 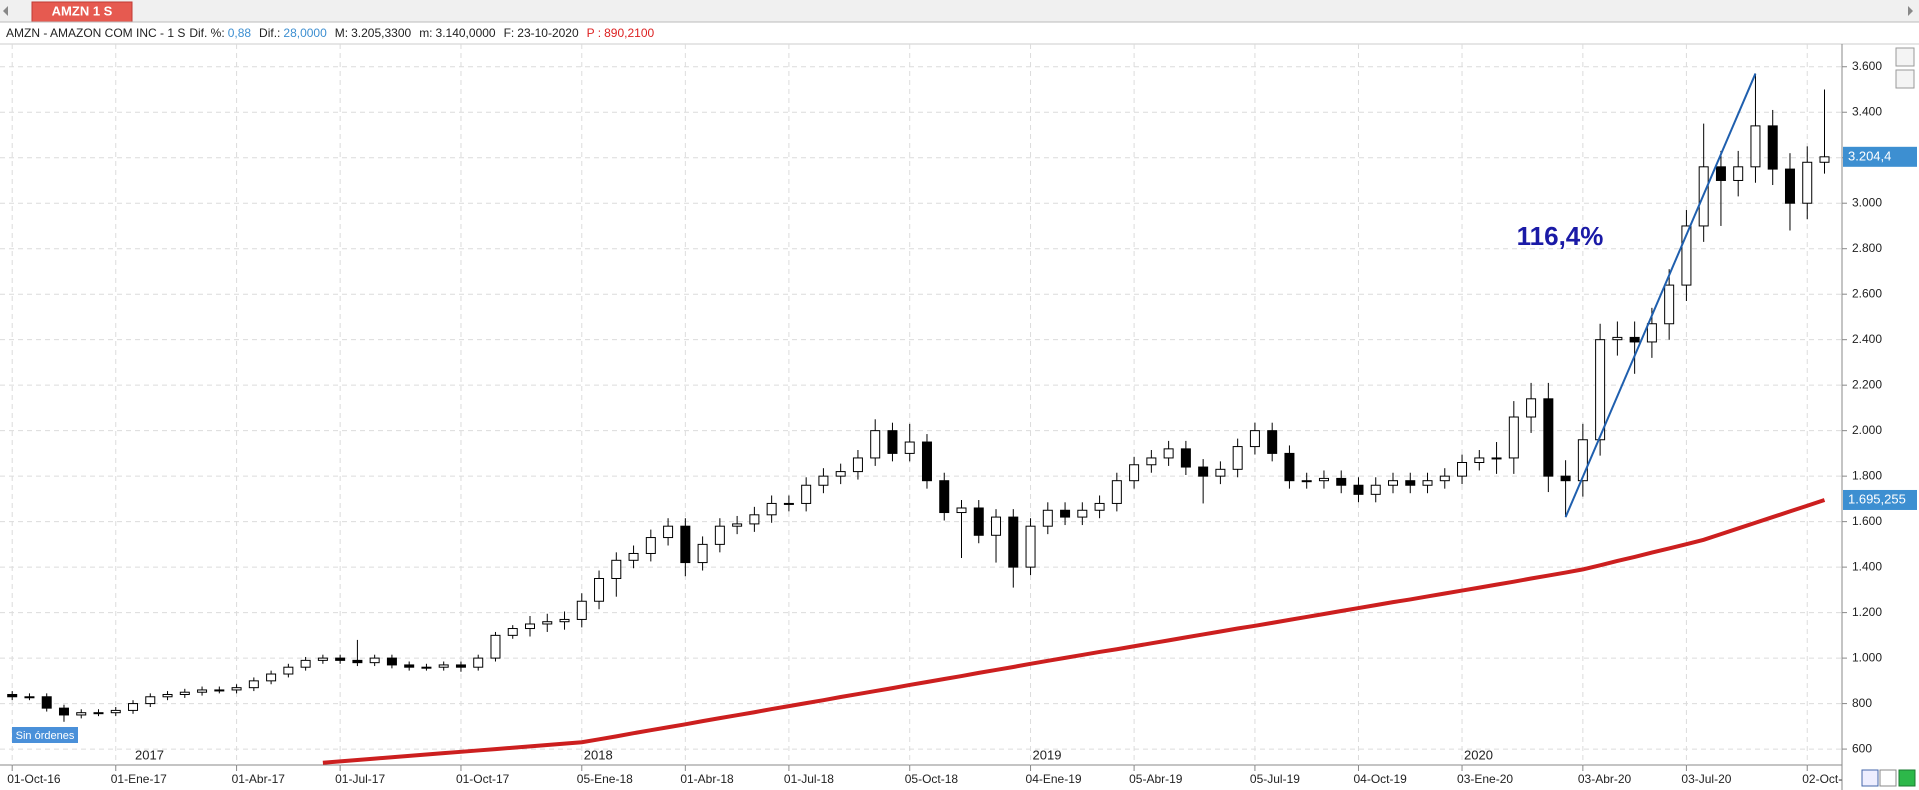 I want to click on x-tick-label: 05-Jul-19, so click(x=1275, y=779).